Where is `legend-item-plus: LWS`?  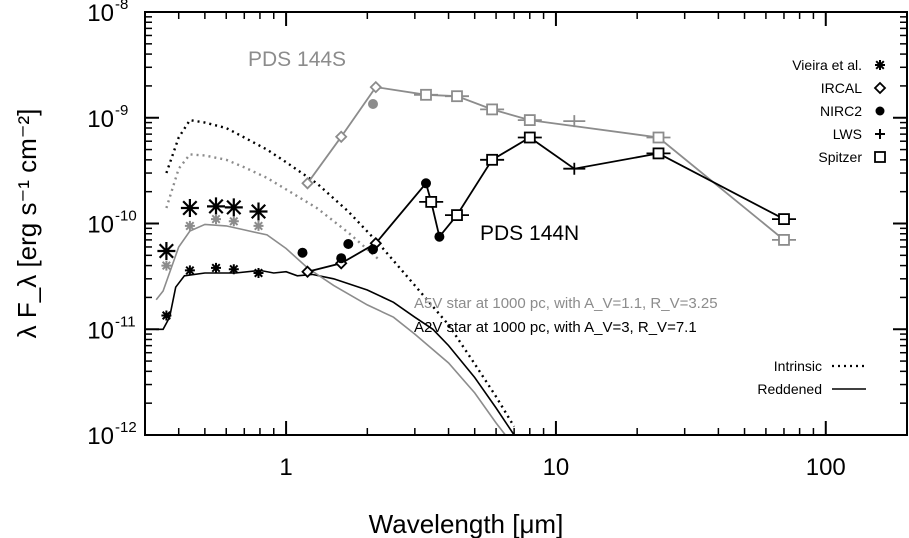
legend-item-plus: LWS is located at coordinates (859, 134).